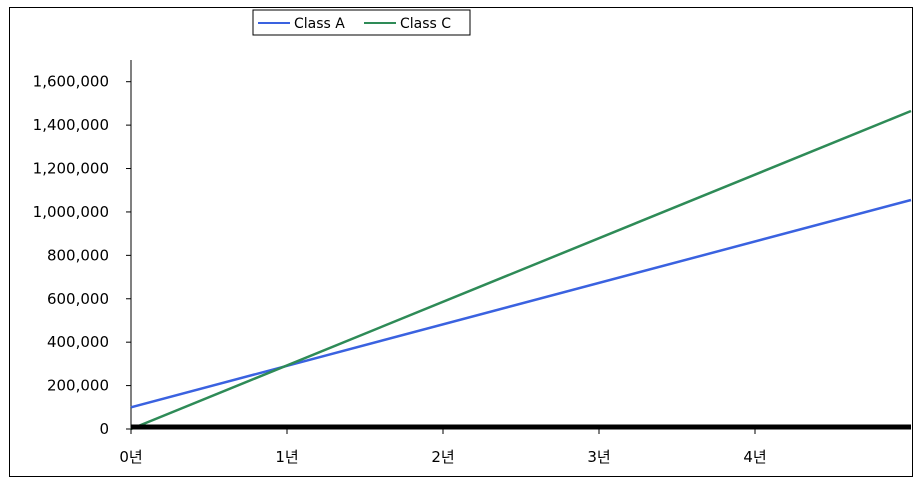 This screenshot has width=919, height=483. I want to click on y-tick-label: 1,000,000, so click(71, 212).